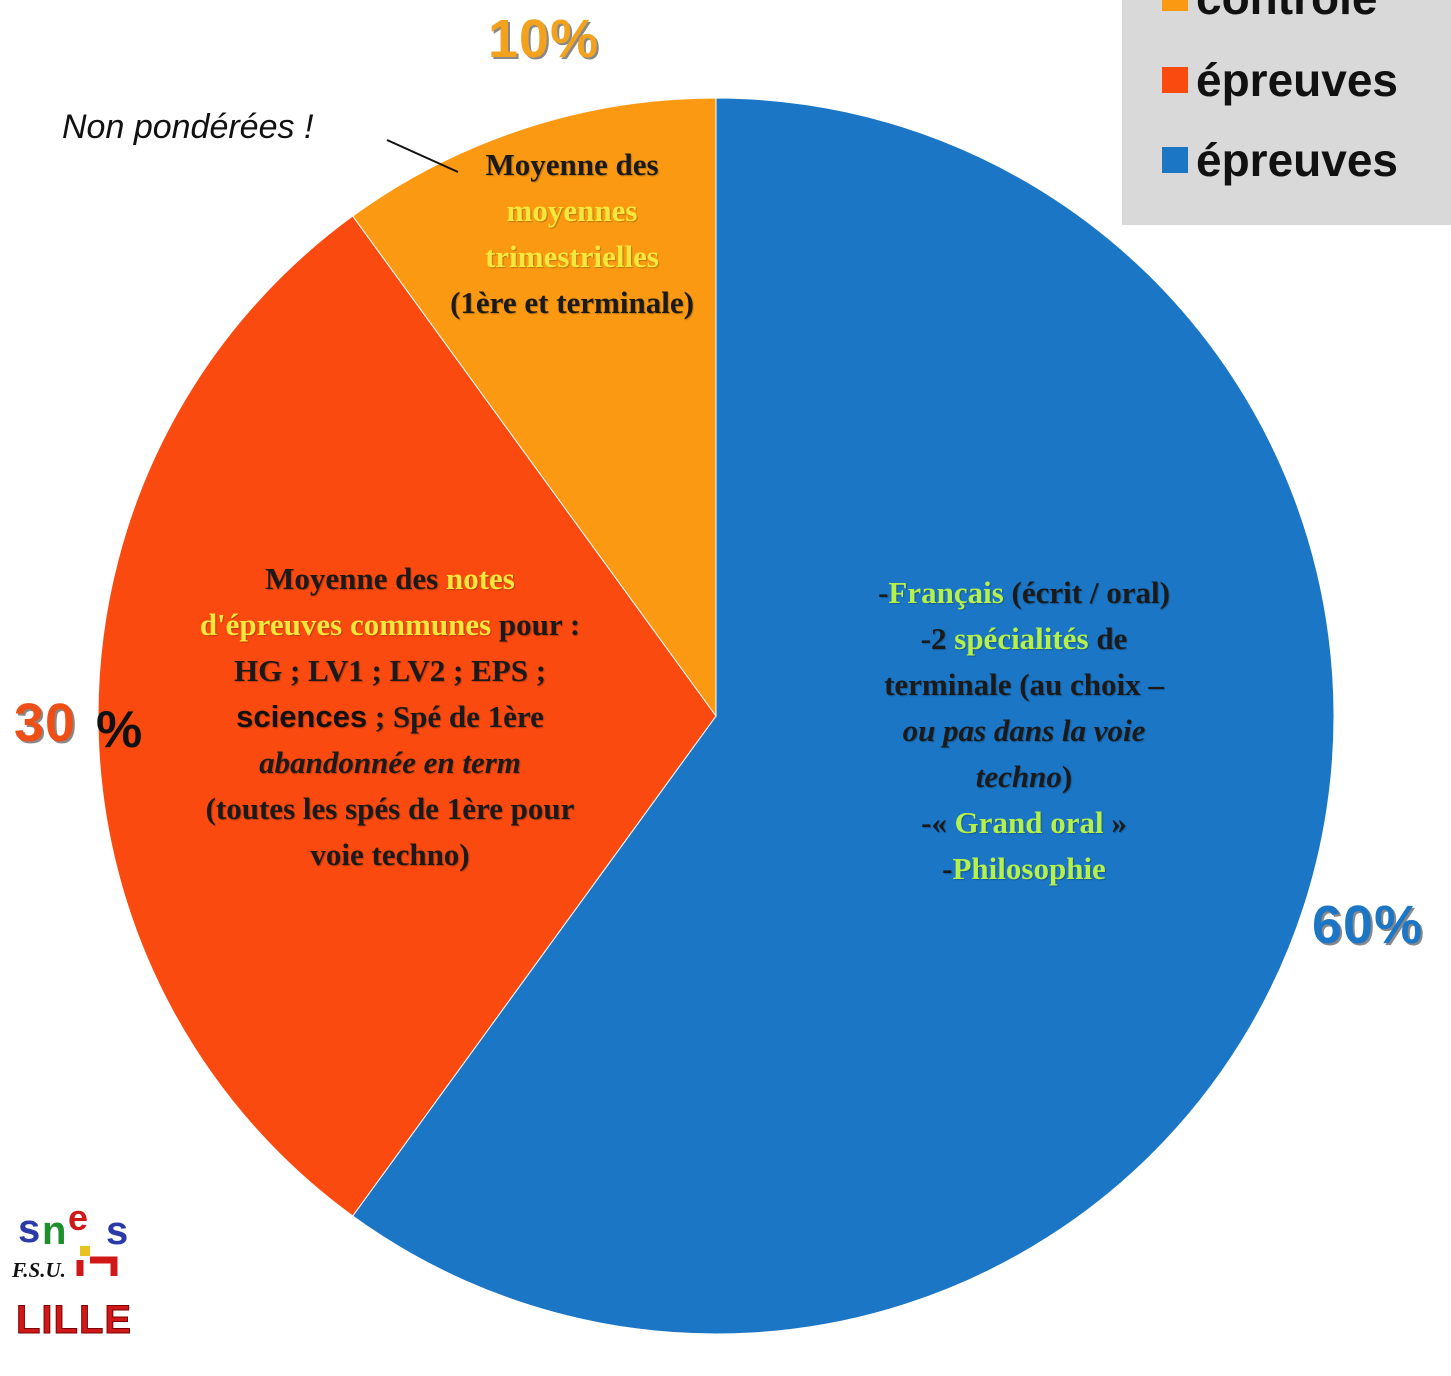 This screenshot has width=1451, height=1376. Describe the element at coordinates (73, 1239) in the screenshot. I see `snes-logo-mark: s n e s` at that location.